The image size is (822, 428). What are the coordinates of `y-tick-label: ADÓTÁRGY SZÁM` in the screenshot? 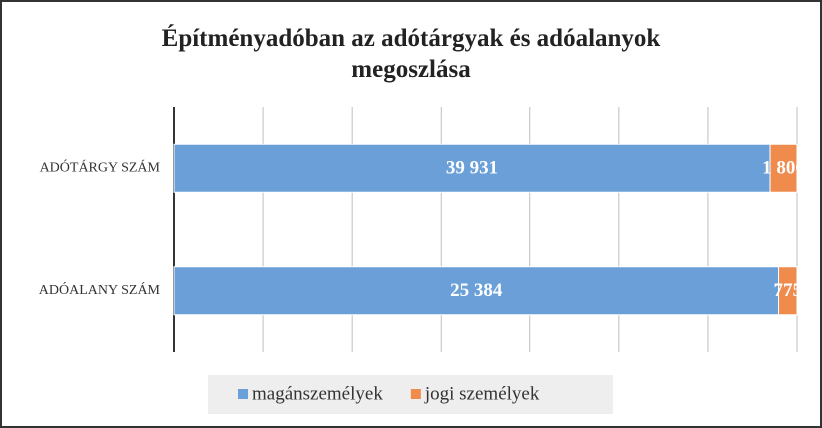 It's located at (100, 166).